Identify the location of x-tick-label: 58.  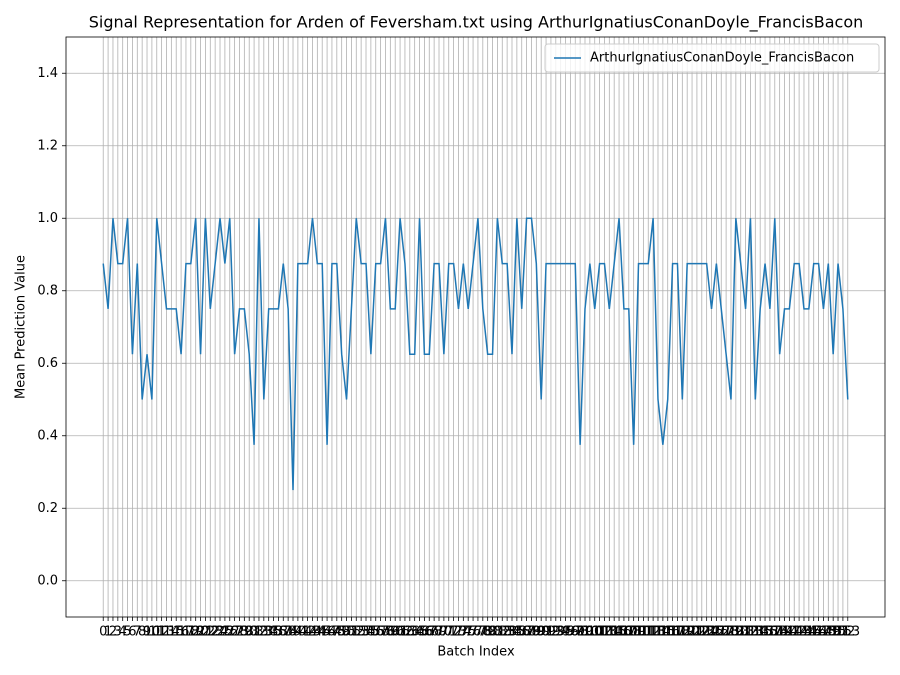
(385, 632).